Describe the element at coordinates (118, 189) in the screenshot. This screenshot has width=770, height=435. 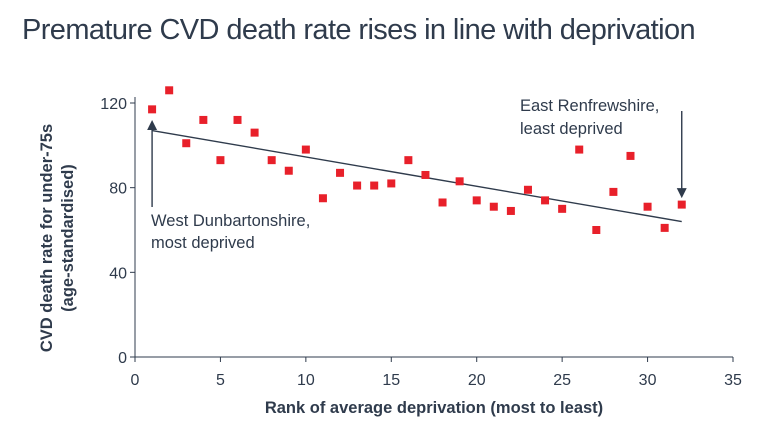
I see `y-tick-label: 80` at that location.